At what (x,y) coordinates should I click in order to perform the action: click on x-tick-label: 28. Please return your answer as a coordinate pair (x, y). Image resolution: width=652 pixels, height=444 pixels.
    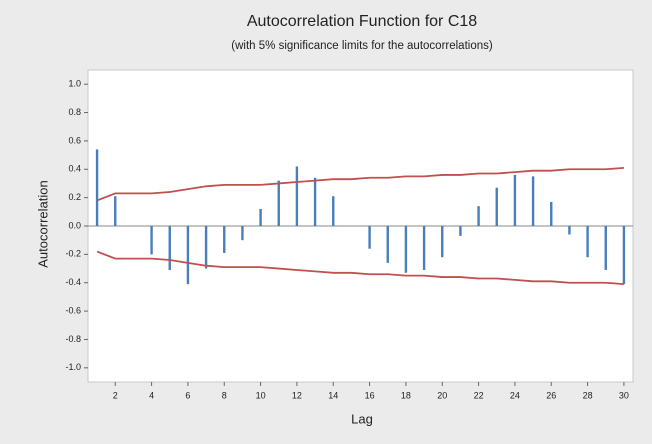
    Looking at the image, I should click on (588, 395).